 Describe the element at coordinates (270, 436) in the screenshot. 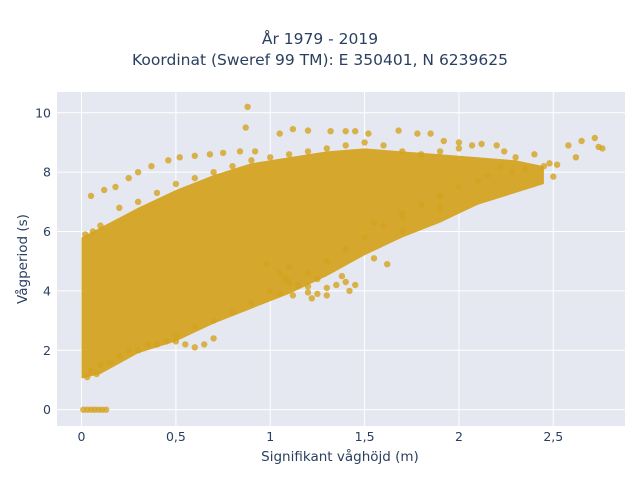

I see `x-tick-label: 1` at that location.